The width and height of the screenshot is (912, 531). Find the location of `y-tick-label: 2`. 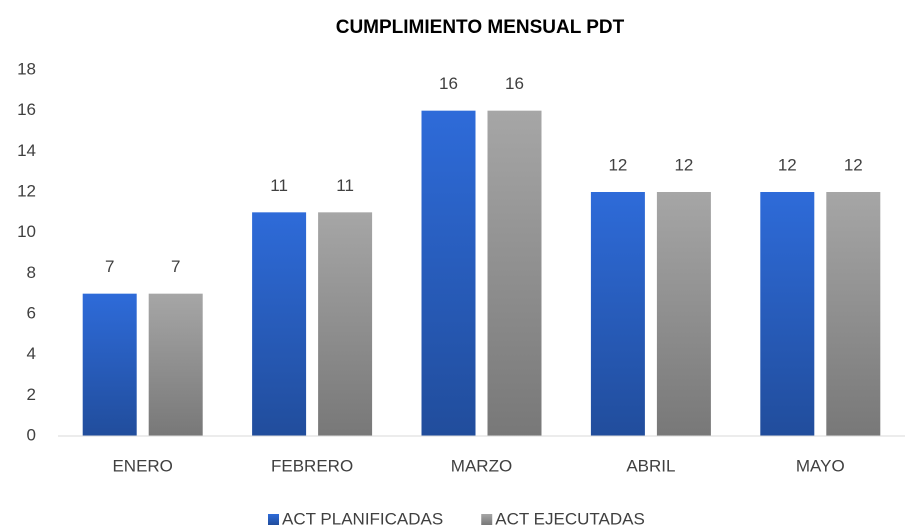

y-tick-label: 2 is located at coordinates (31, 394).